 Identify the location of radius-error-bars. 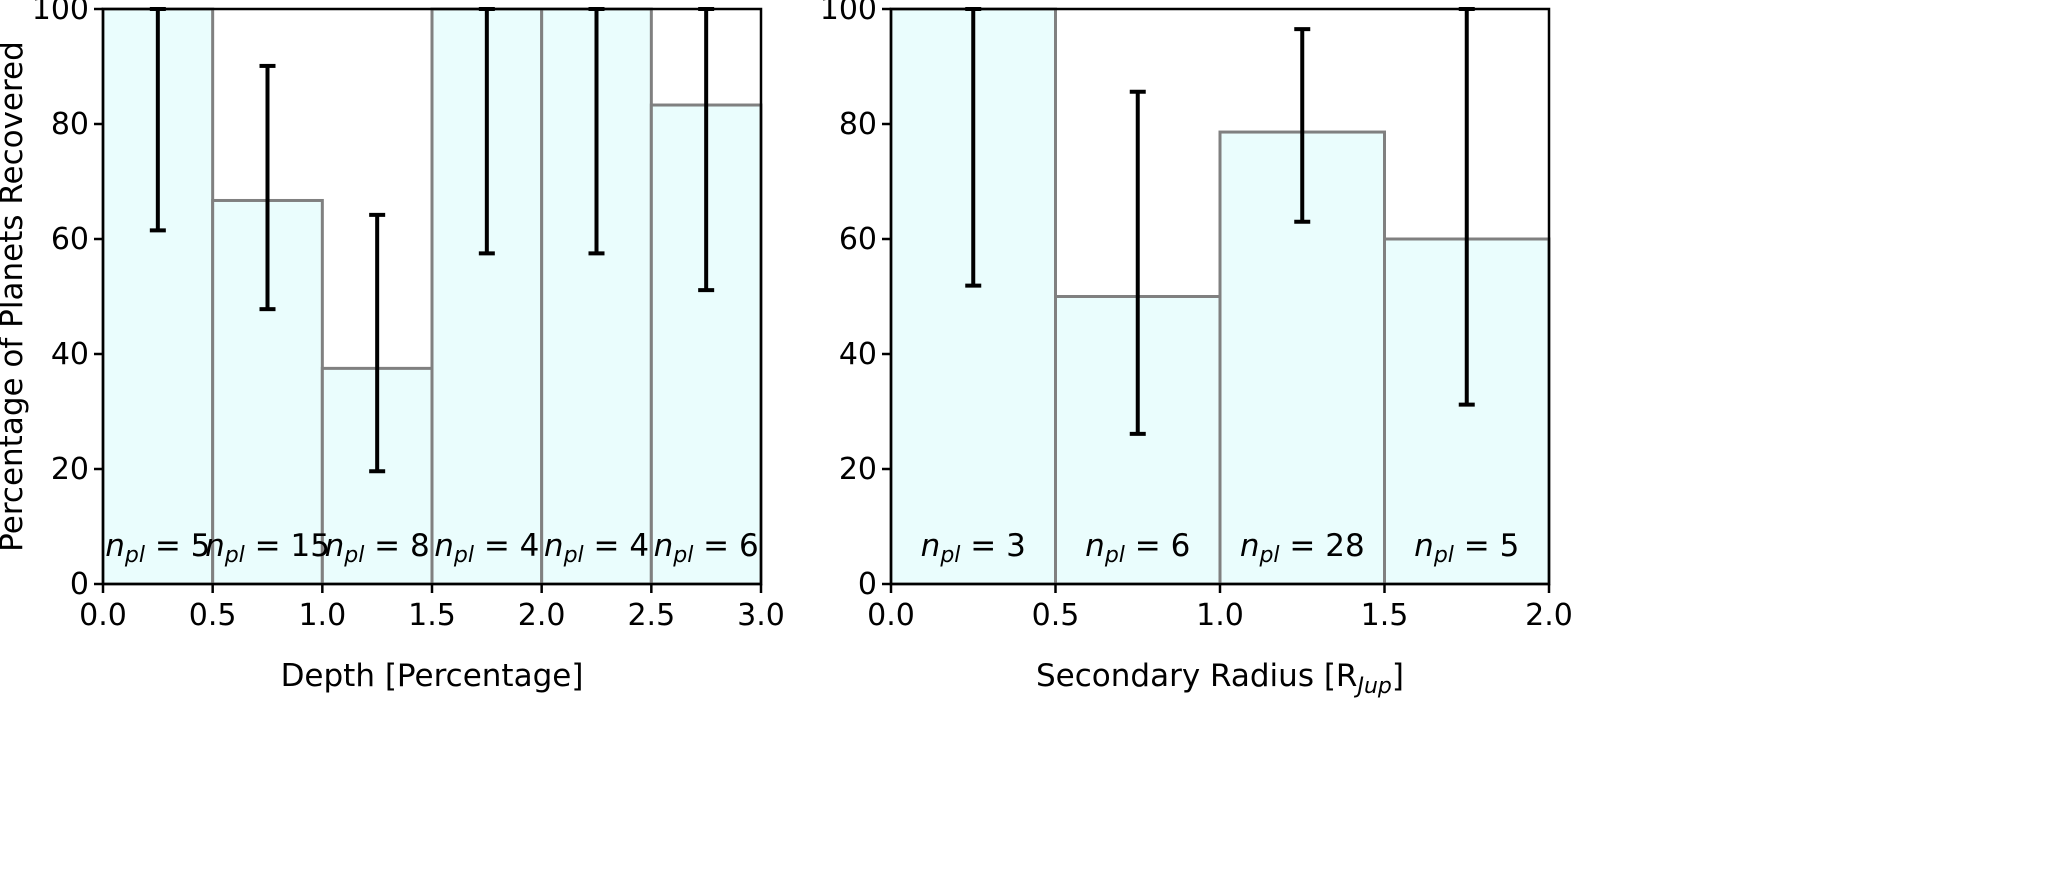
(1220, 221).